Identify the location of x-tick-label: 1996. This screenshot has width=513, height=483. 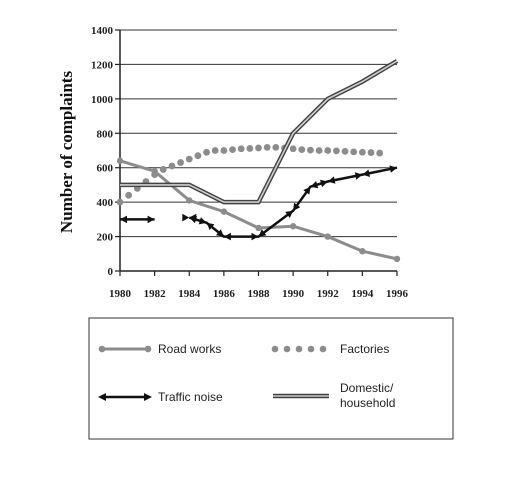
(397, 294).